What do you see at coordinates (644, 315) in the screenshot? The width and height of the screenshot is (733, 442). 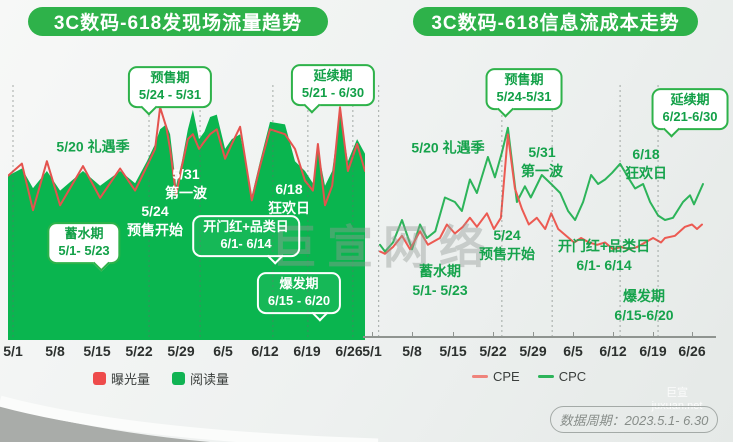 I see `label-burst-right-text: 6/15-6/20` at bounding box center [644, 315].